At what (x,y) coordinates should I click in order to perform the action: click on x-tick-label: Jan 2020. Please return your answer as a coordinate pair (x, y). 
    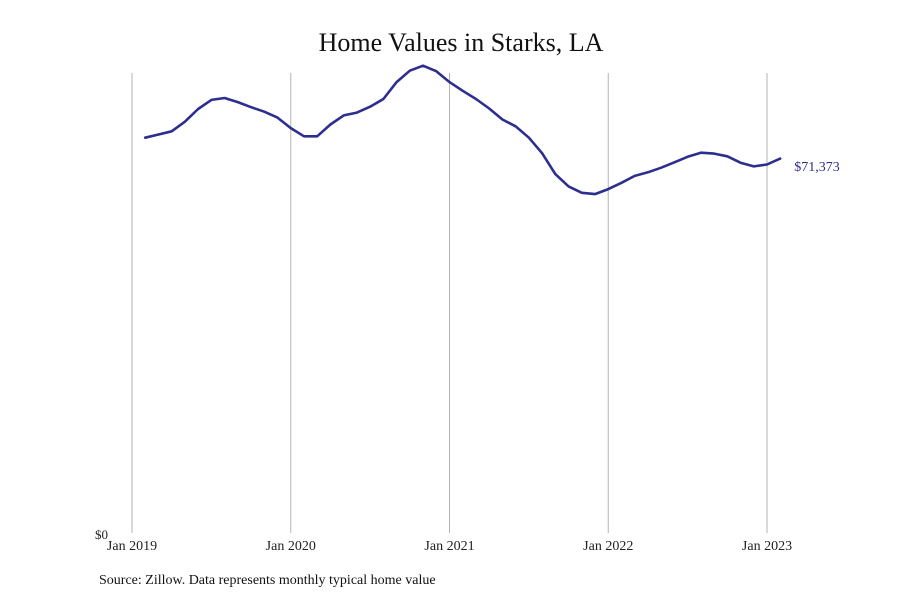
    Looking at the image, I should click on (291, 546).